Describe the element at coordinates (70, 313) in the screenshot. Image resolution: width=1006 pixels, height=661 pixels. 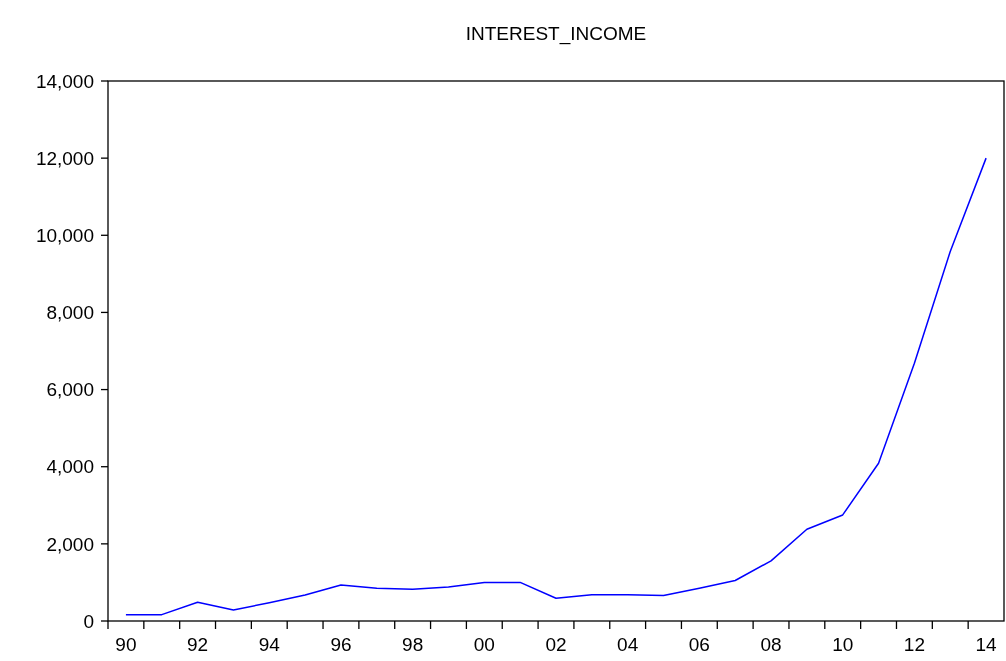
I see `y-tick-label: 8,000` at that location.